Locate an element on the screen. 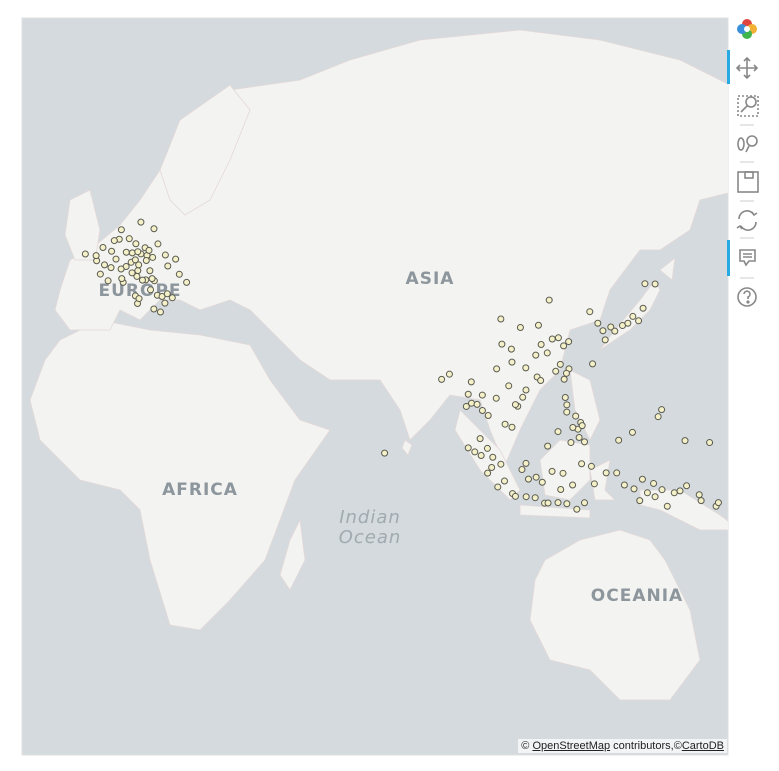  attribution-text: contributors,© is located at coordinates (647, 746).